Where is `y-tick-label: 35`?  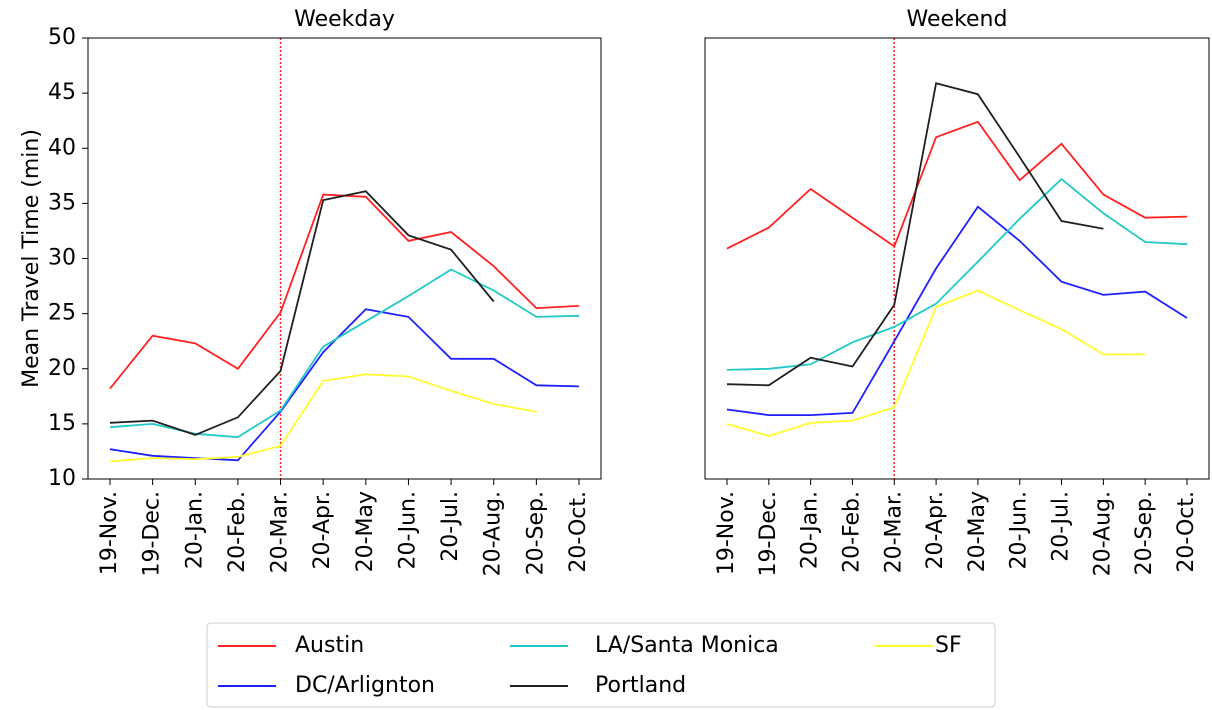
y-tick-label: 35 is located at coordinates (62, 202).